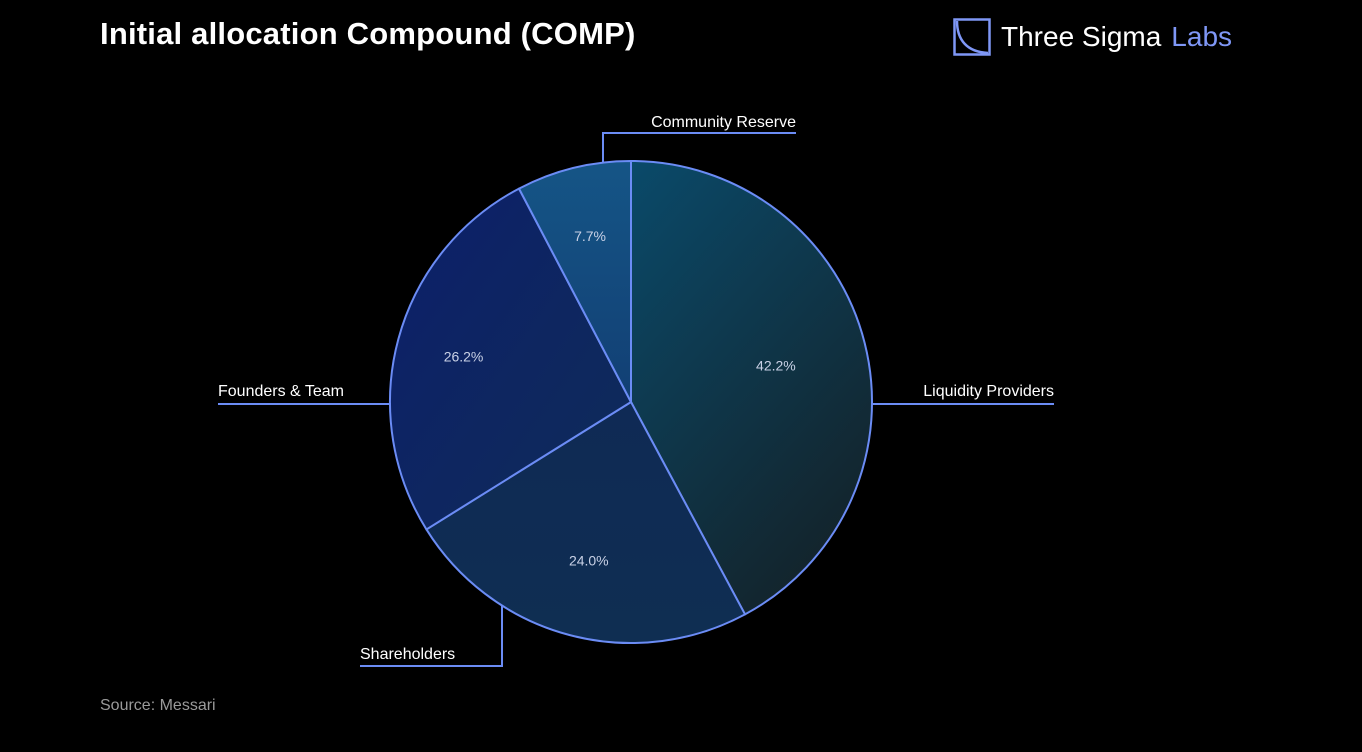  I want to click on brand-logo: Three Sigma Labs, so click(1092, 37).